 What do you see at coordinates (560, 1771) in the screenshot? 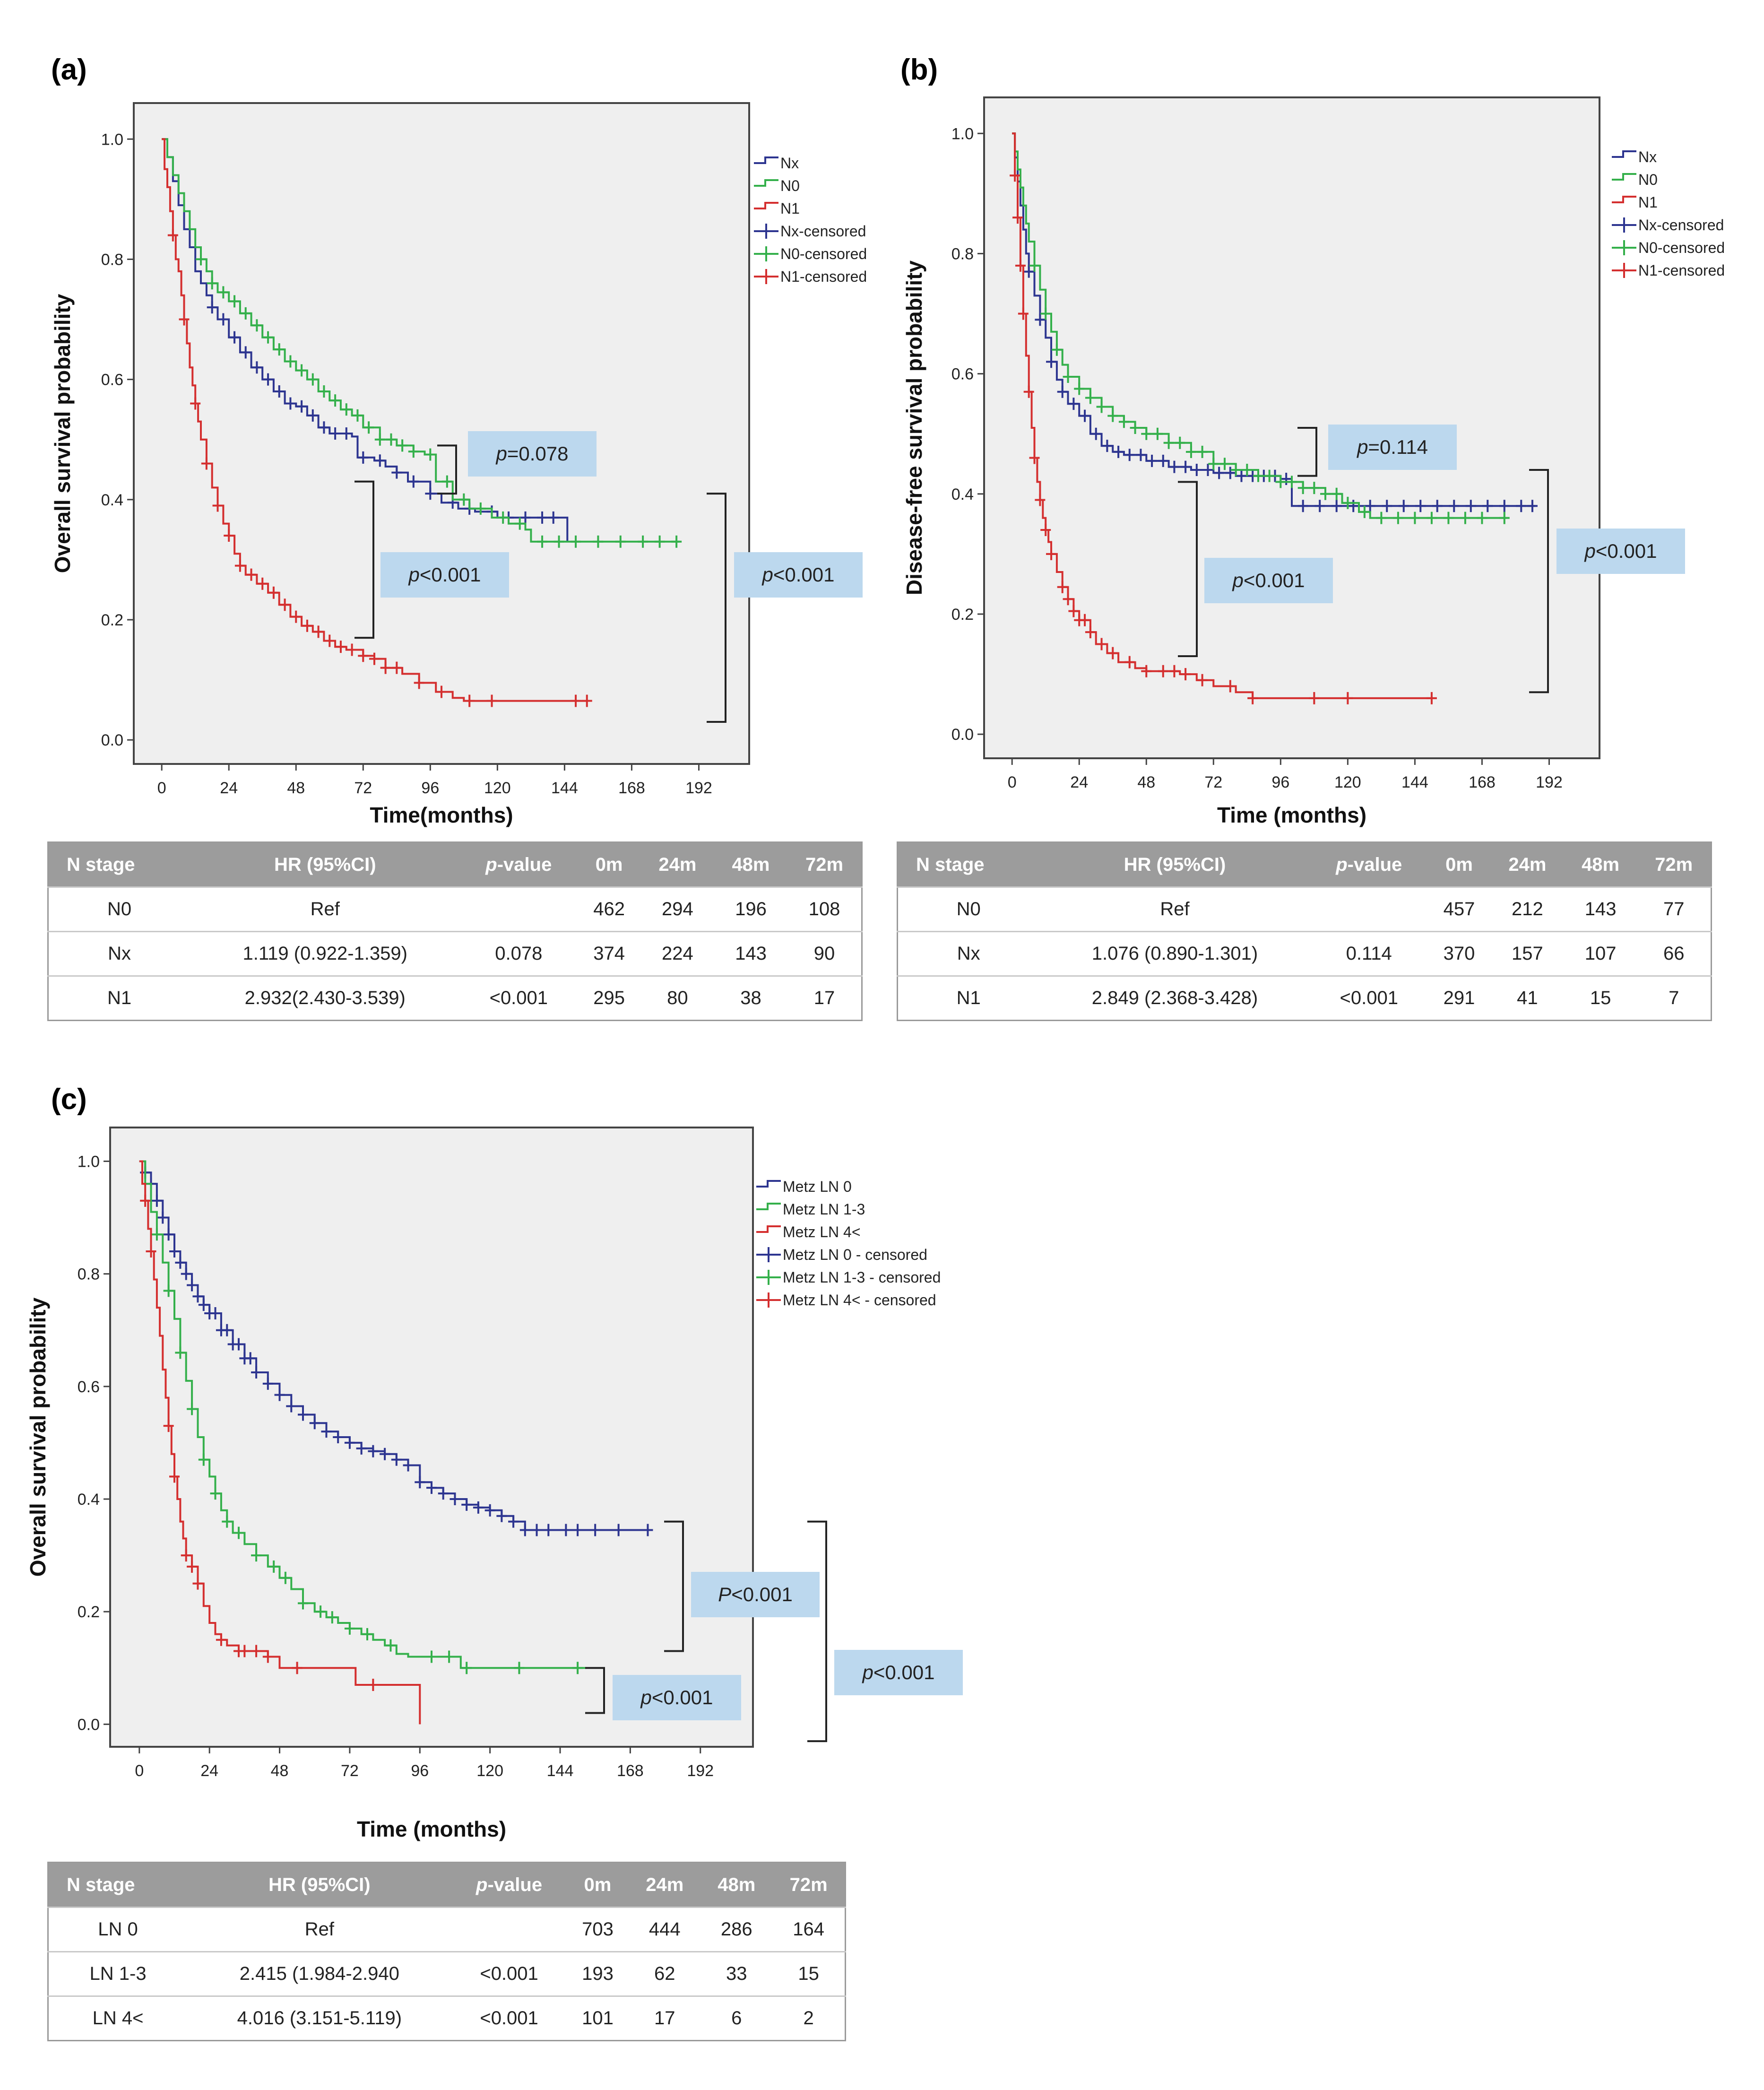
I see `x-tick-label: 144` at bounding box center [560, 1771].